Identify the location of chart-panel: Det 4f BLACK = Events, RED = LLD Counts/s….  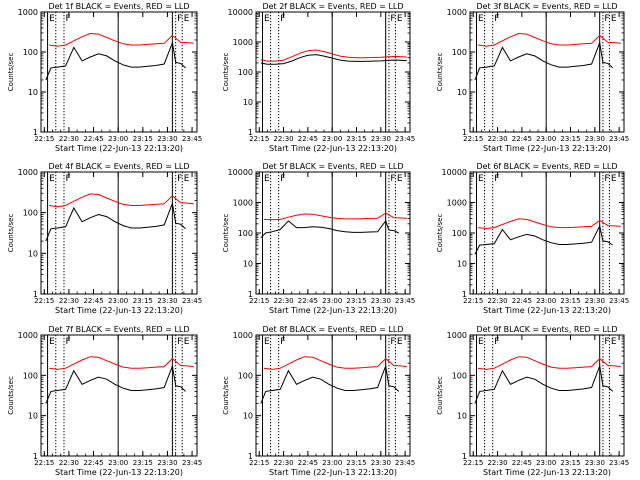
(104, 238).